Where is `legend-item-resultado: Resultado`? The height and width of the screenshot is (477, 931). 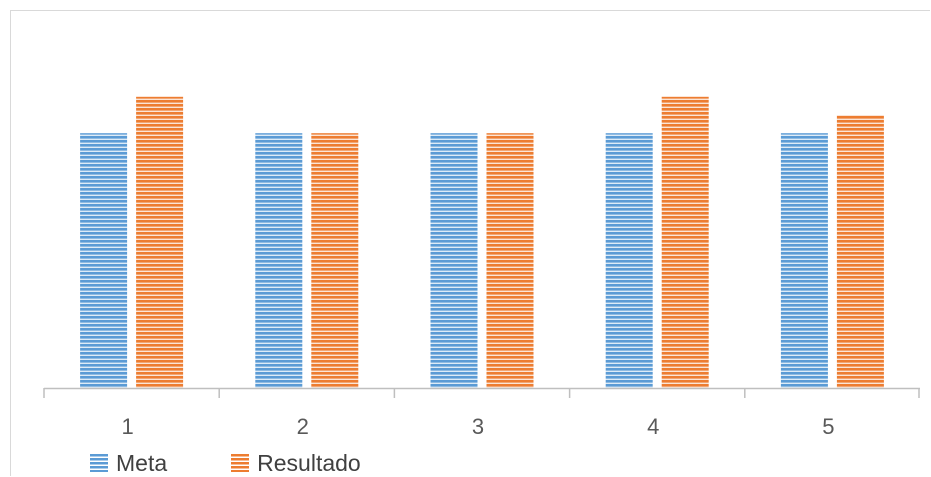 legend-item-resultado: Resultado is located at coordinates (296, 463).